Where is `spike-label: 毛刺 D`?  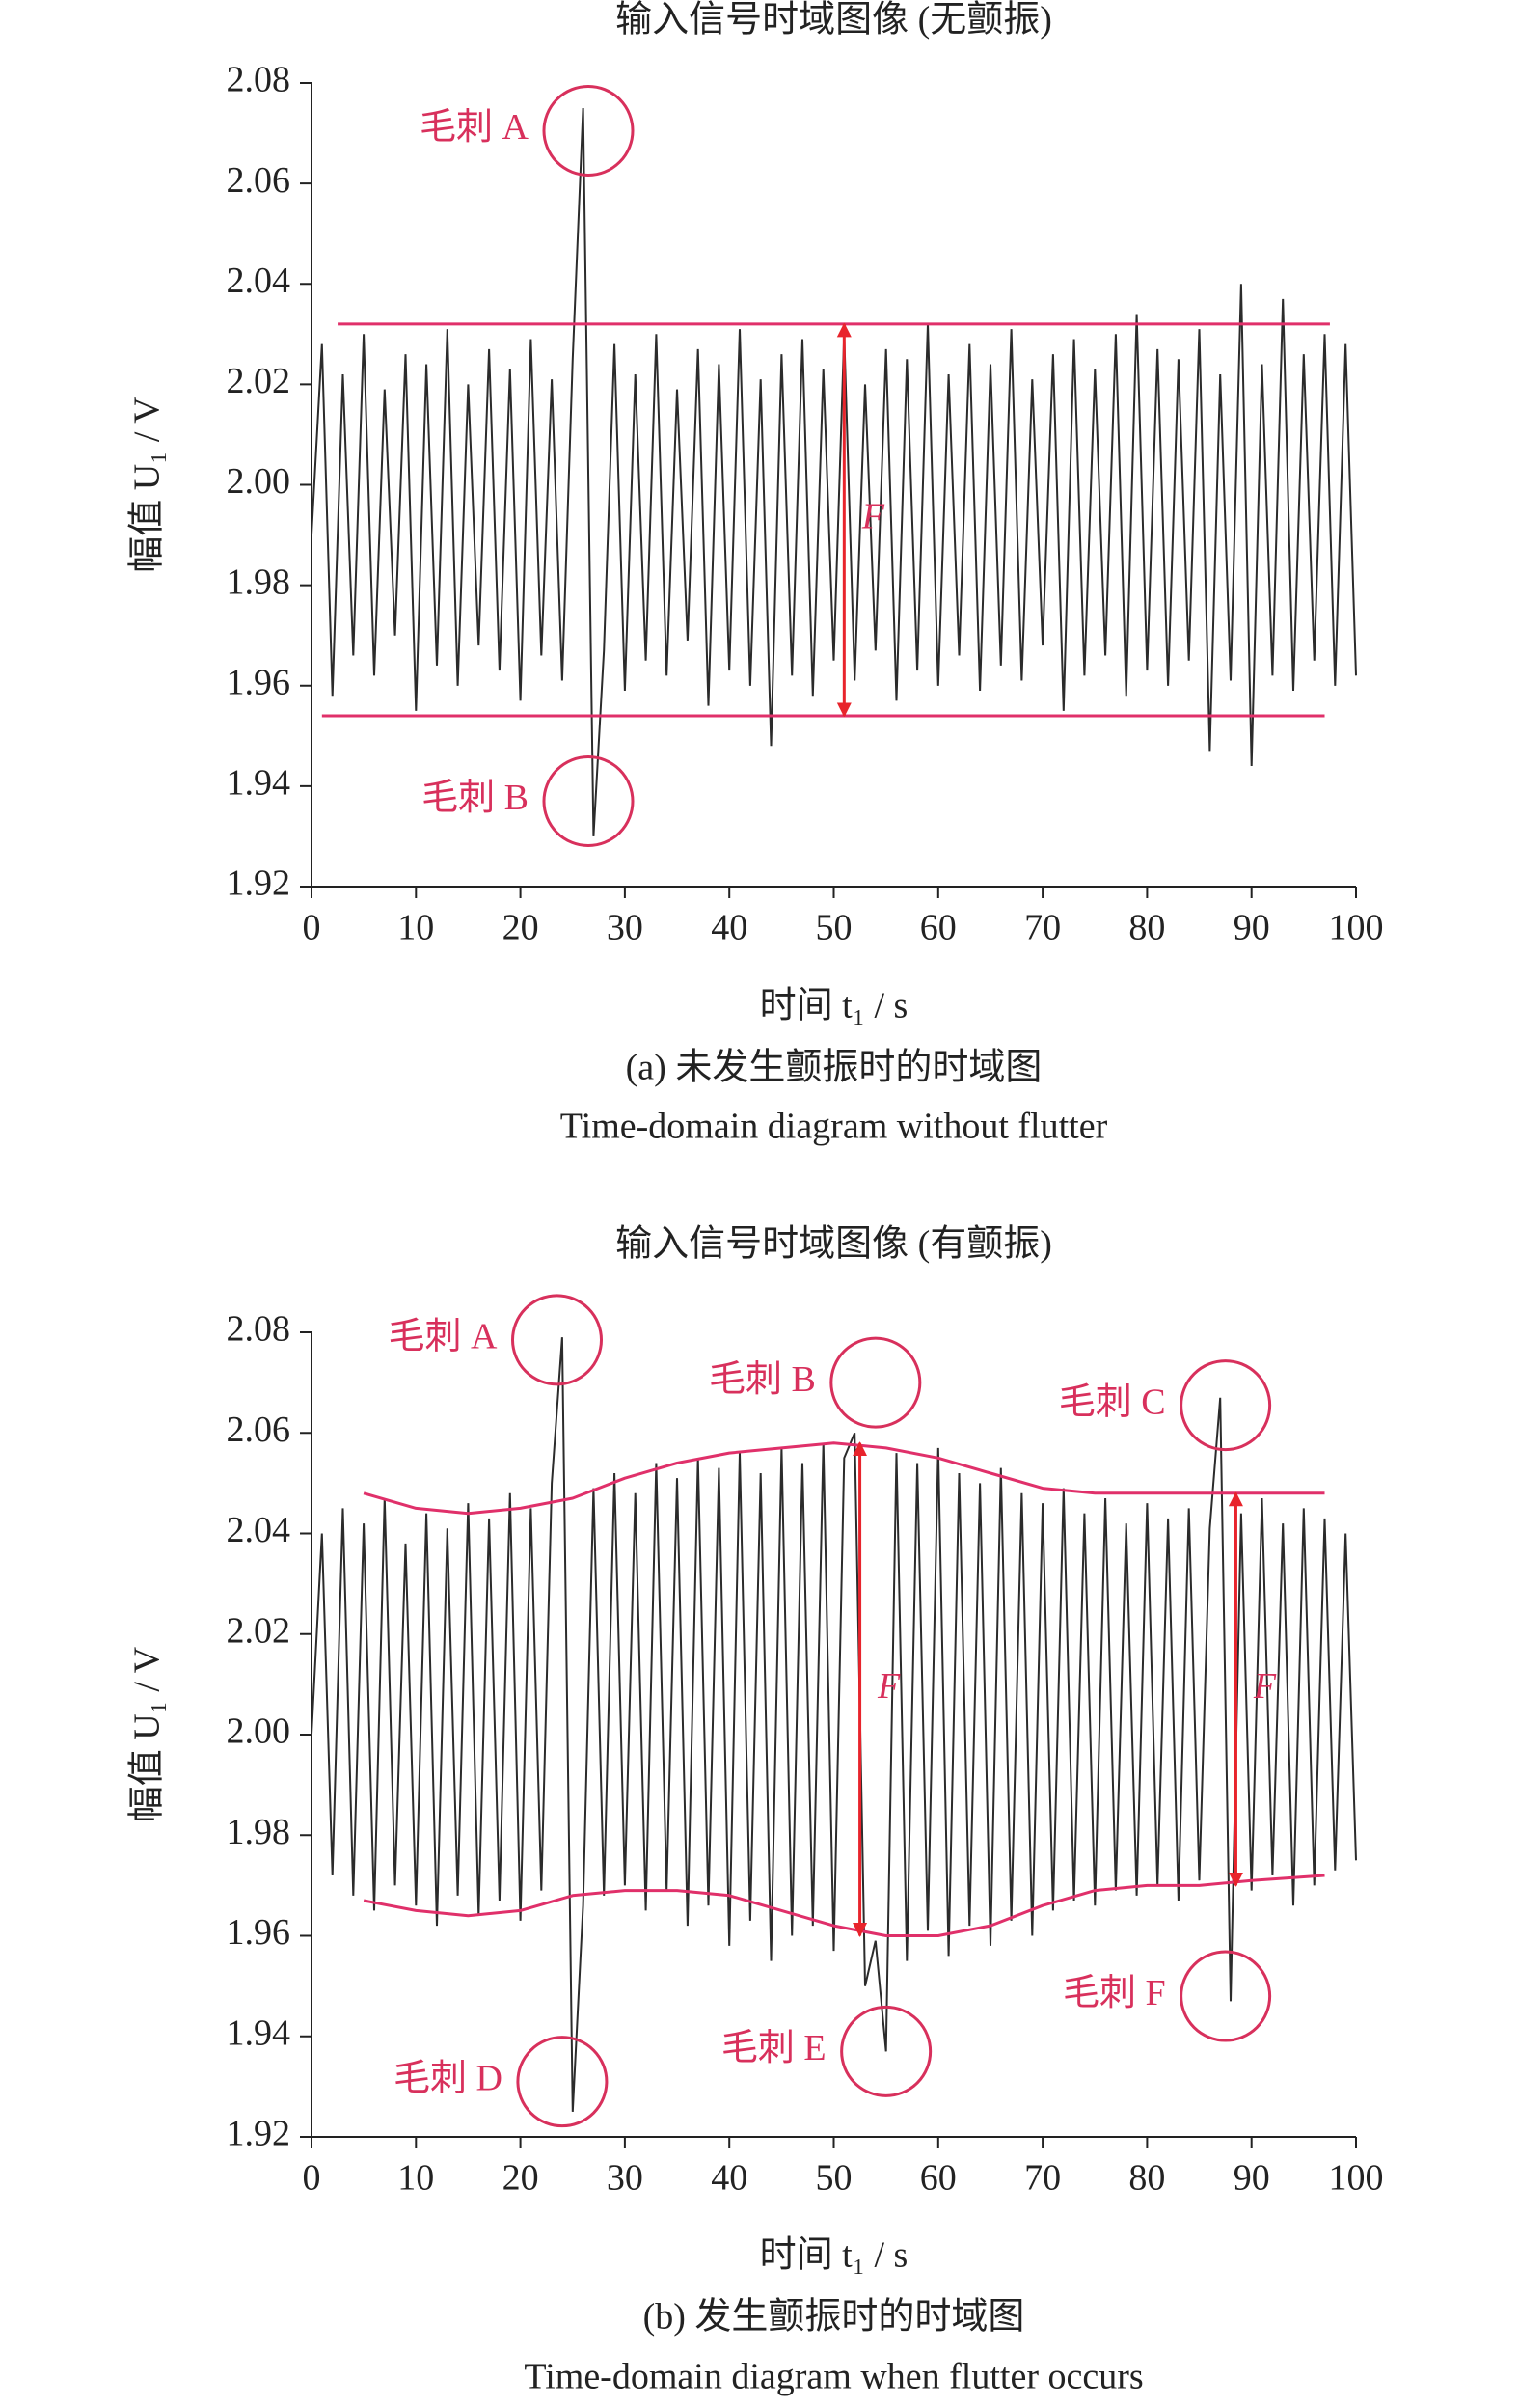 spike-label: 毛刺 D is located at coordinates (448, 2078).